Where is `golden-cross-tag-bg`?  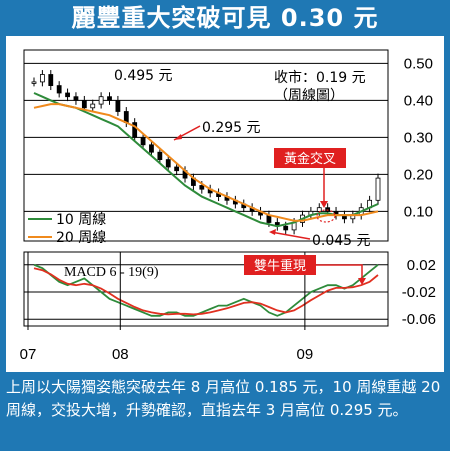
golden-cross-tag-bg is located at coordinates (310, 158).